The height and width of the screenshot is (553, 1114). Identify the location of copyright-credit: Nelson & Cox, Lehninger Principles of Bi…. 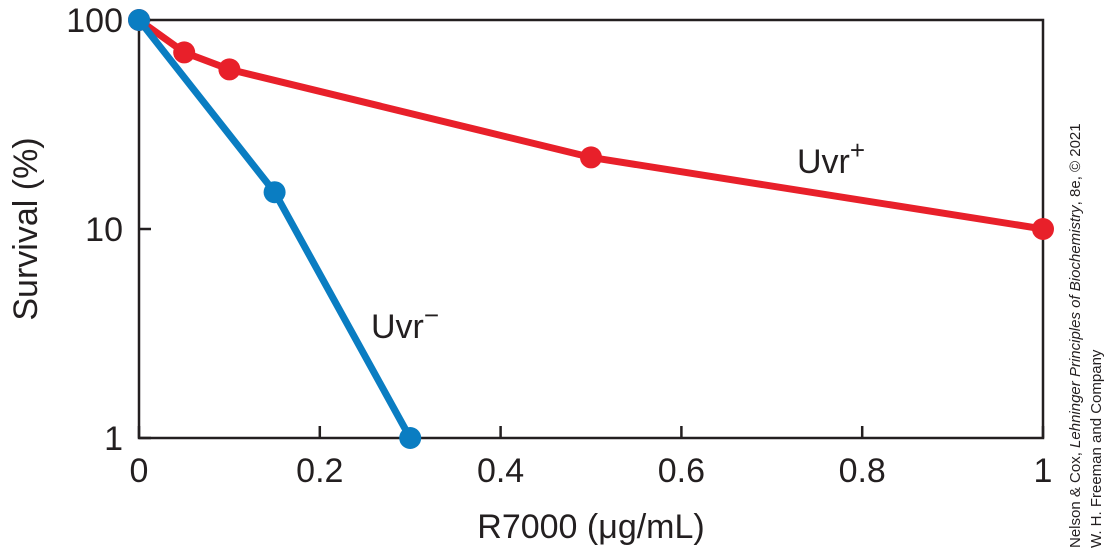
(1088, 278).